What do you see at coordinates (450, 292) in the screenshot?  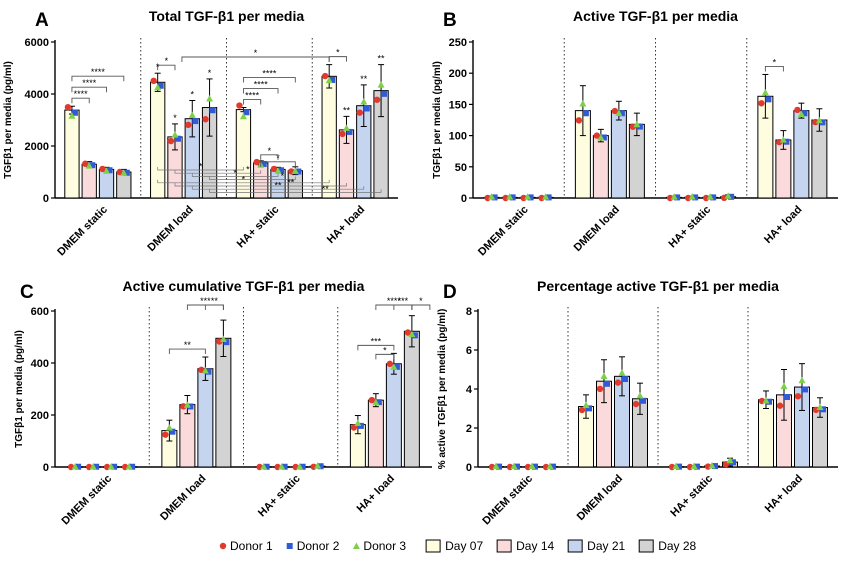 I see `panel-d-letter: D` at bounding box center [450, 292].